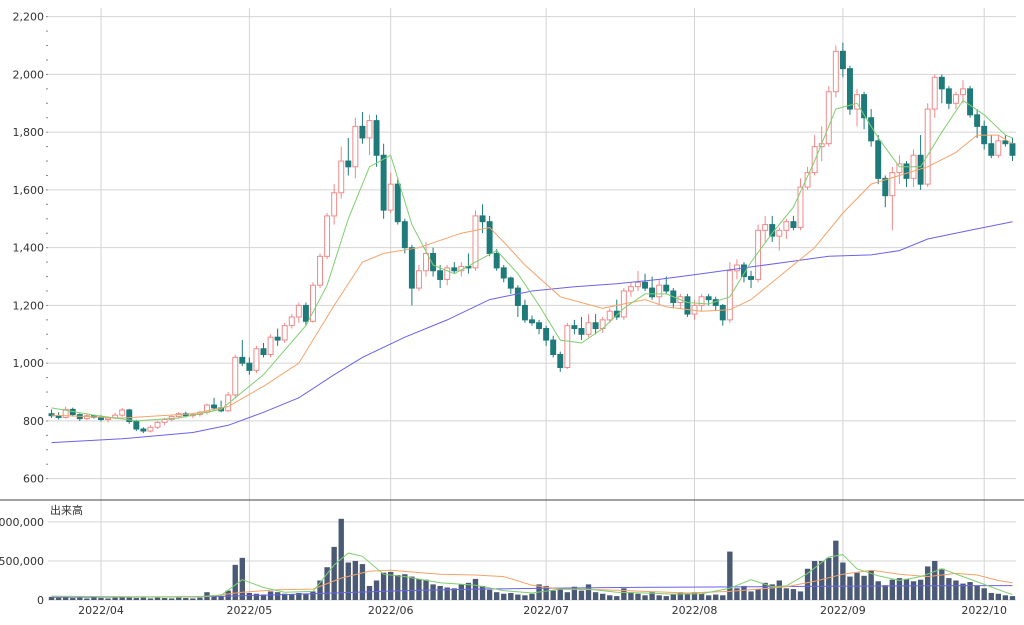 This screenshot has width=1024, height=625. What do you see at coordinates (546, 610) in the screenshot?
I see `x-tick-label: 2022/07` at bounding box center [546, 610].